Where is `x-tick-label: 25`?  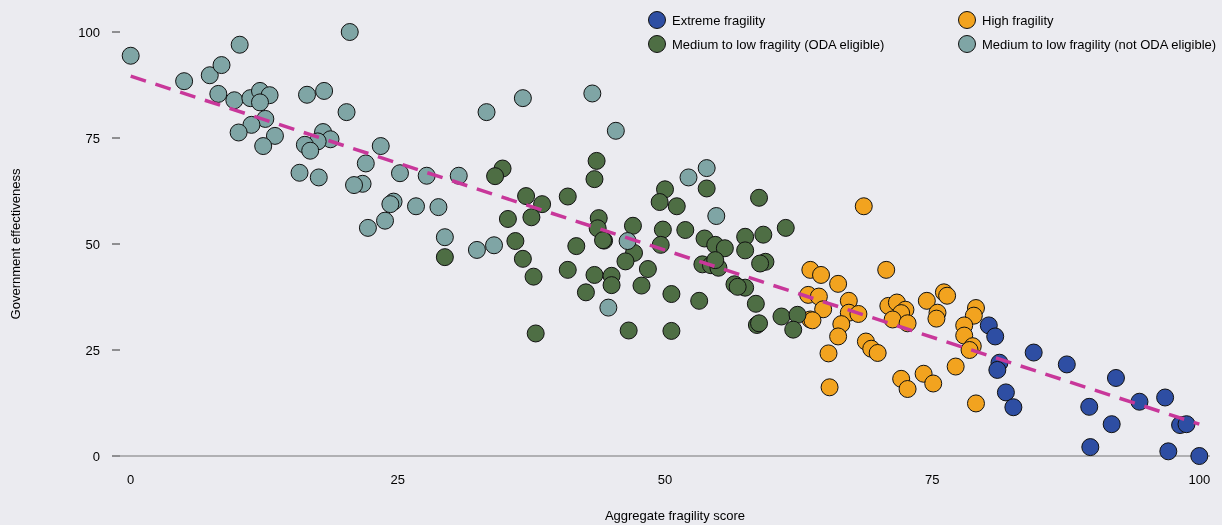 x-tick-label: 25 is located at coordinates (398, 479).